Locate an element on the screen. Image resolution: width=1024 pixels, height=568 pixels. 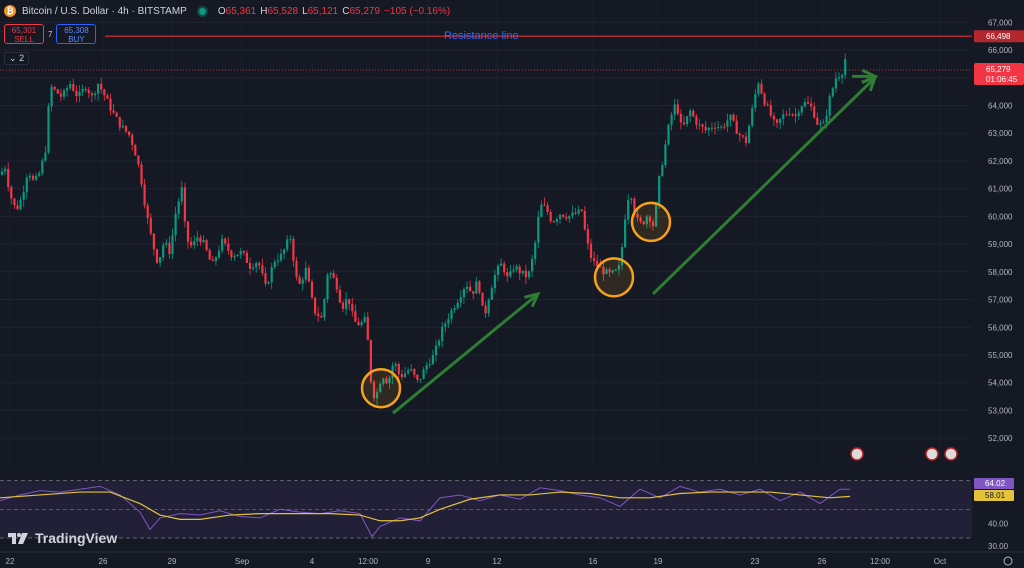
trend-arrow-head is located at coordinates (532, 299).